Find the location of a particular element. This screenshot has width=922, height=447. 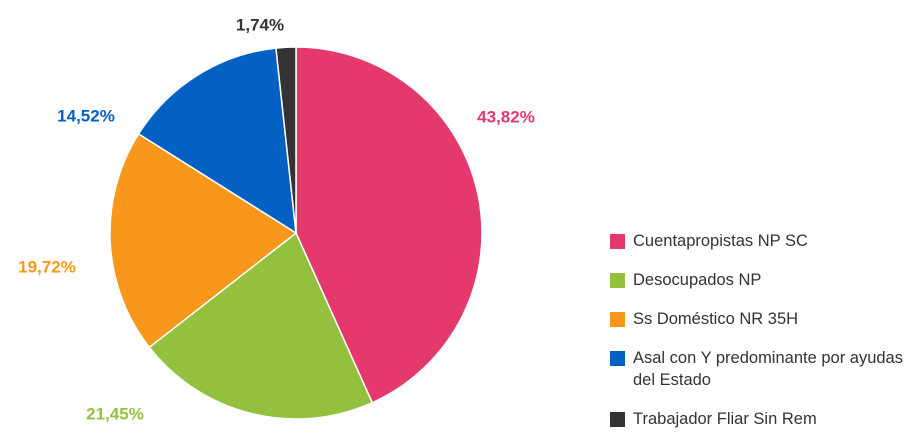

legend-item: Trabajador Fliar Sin Rem is located at coordinates (766, 419).